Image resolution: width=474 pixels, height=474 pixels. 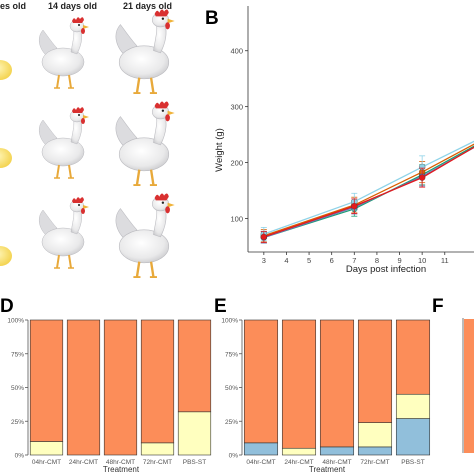 I want to click on treatment-e-y-tick-label: 25%, so click(x=231, y=422).